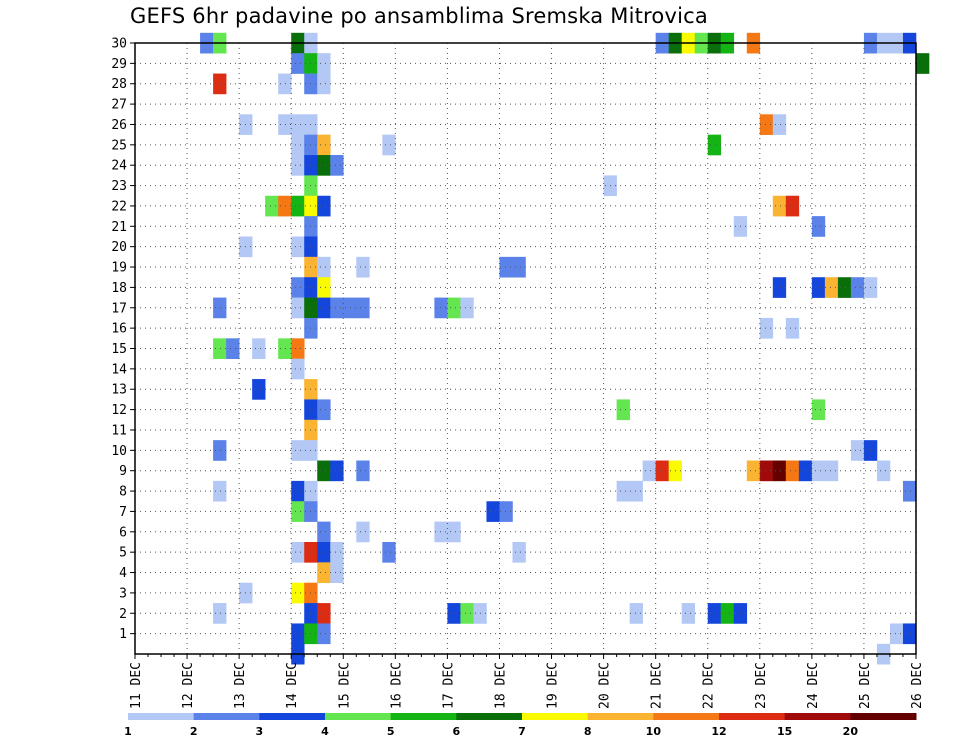 This screenshot has height=742, width=960. What do you see at coordinates (657, 685) in the screenshot?
I see `x-tick-label: 21 DEC` at bounding box center [657, 685].